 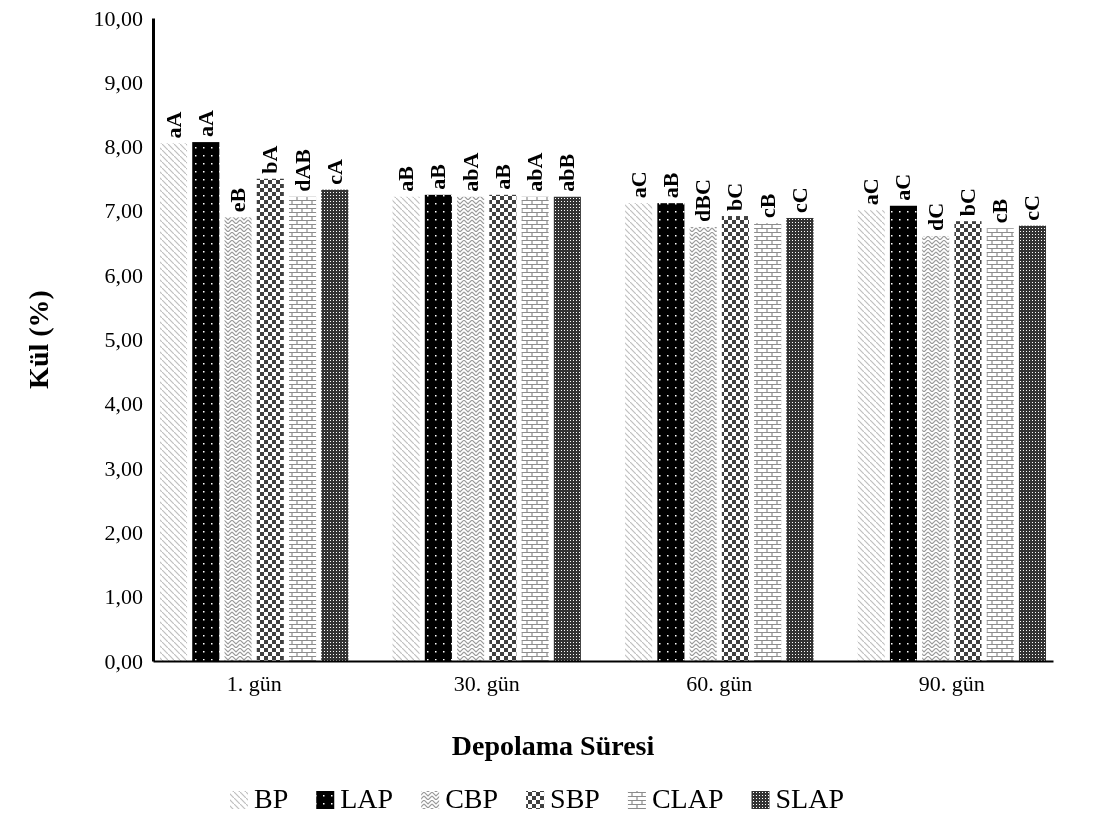 I want to click on y-tick-label: 4,00, so click(x=123, y=404).